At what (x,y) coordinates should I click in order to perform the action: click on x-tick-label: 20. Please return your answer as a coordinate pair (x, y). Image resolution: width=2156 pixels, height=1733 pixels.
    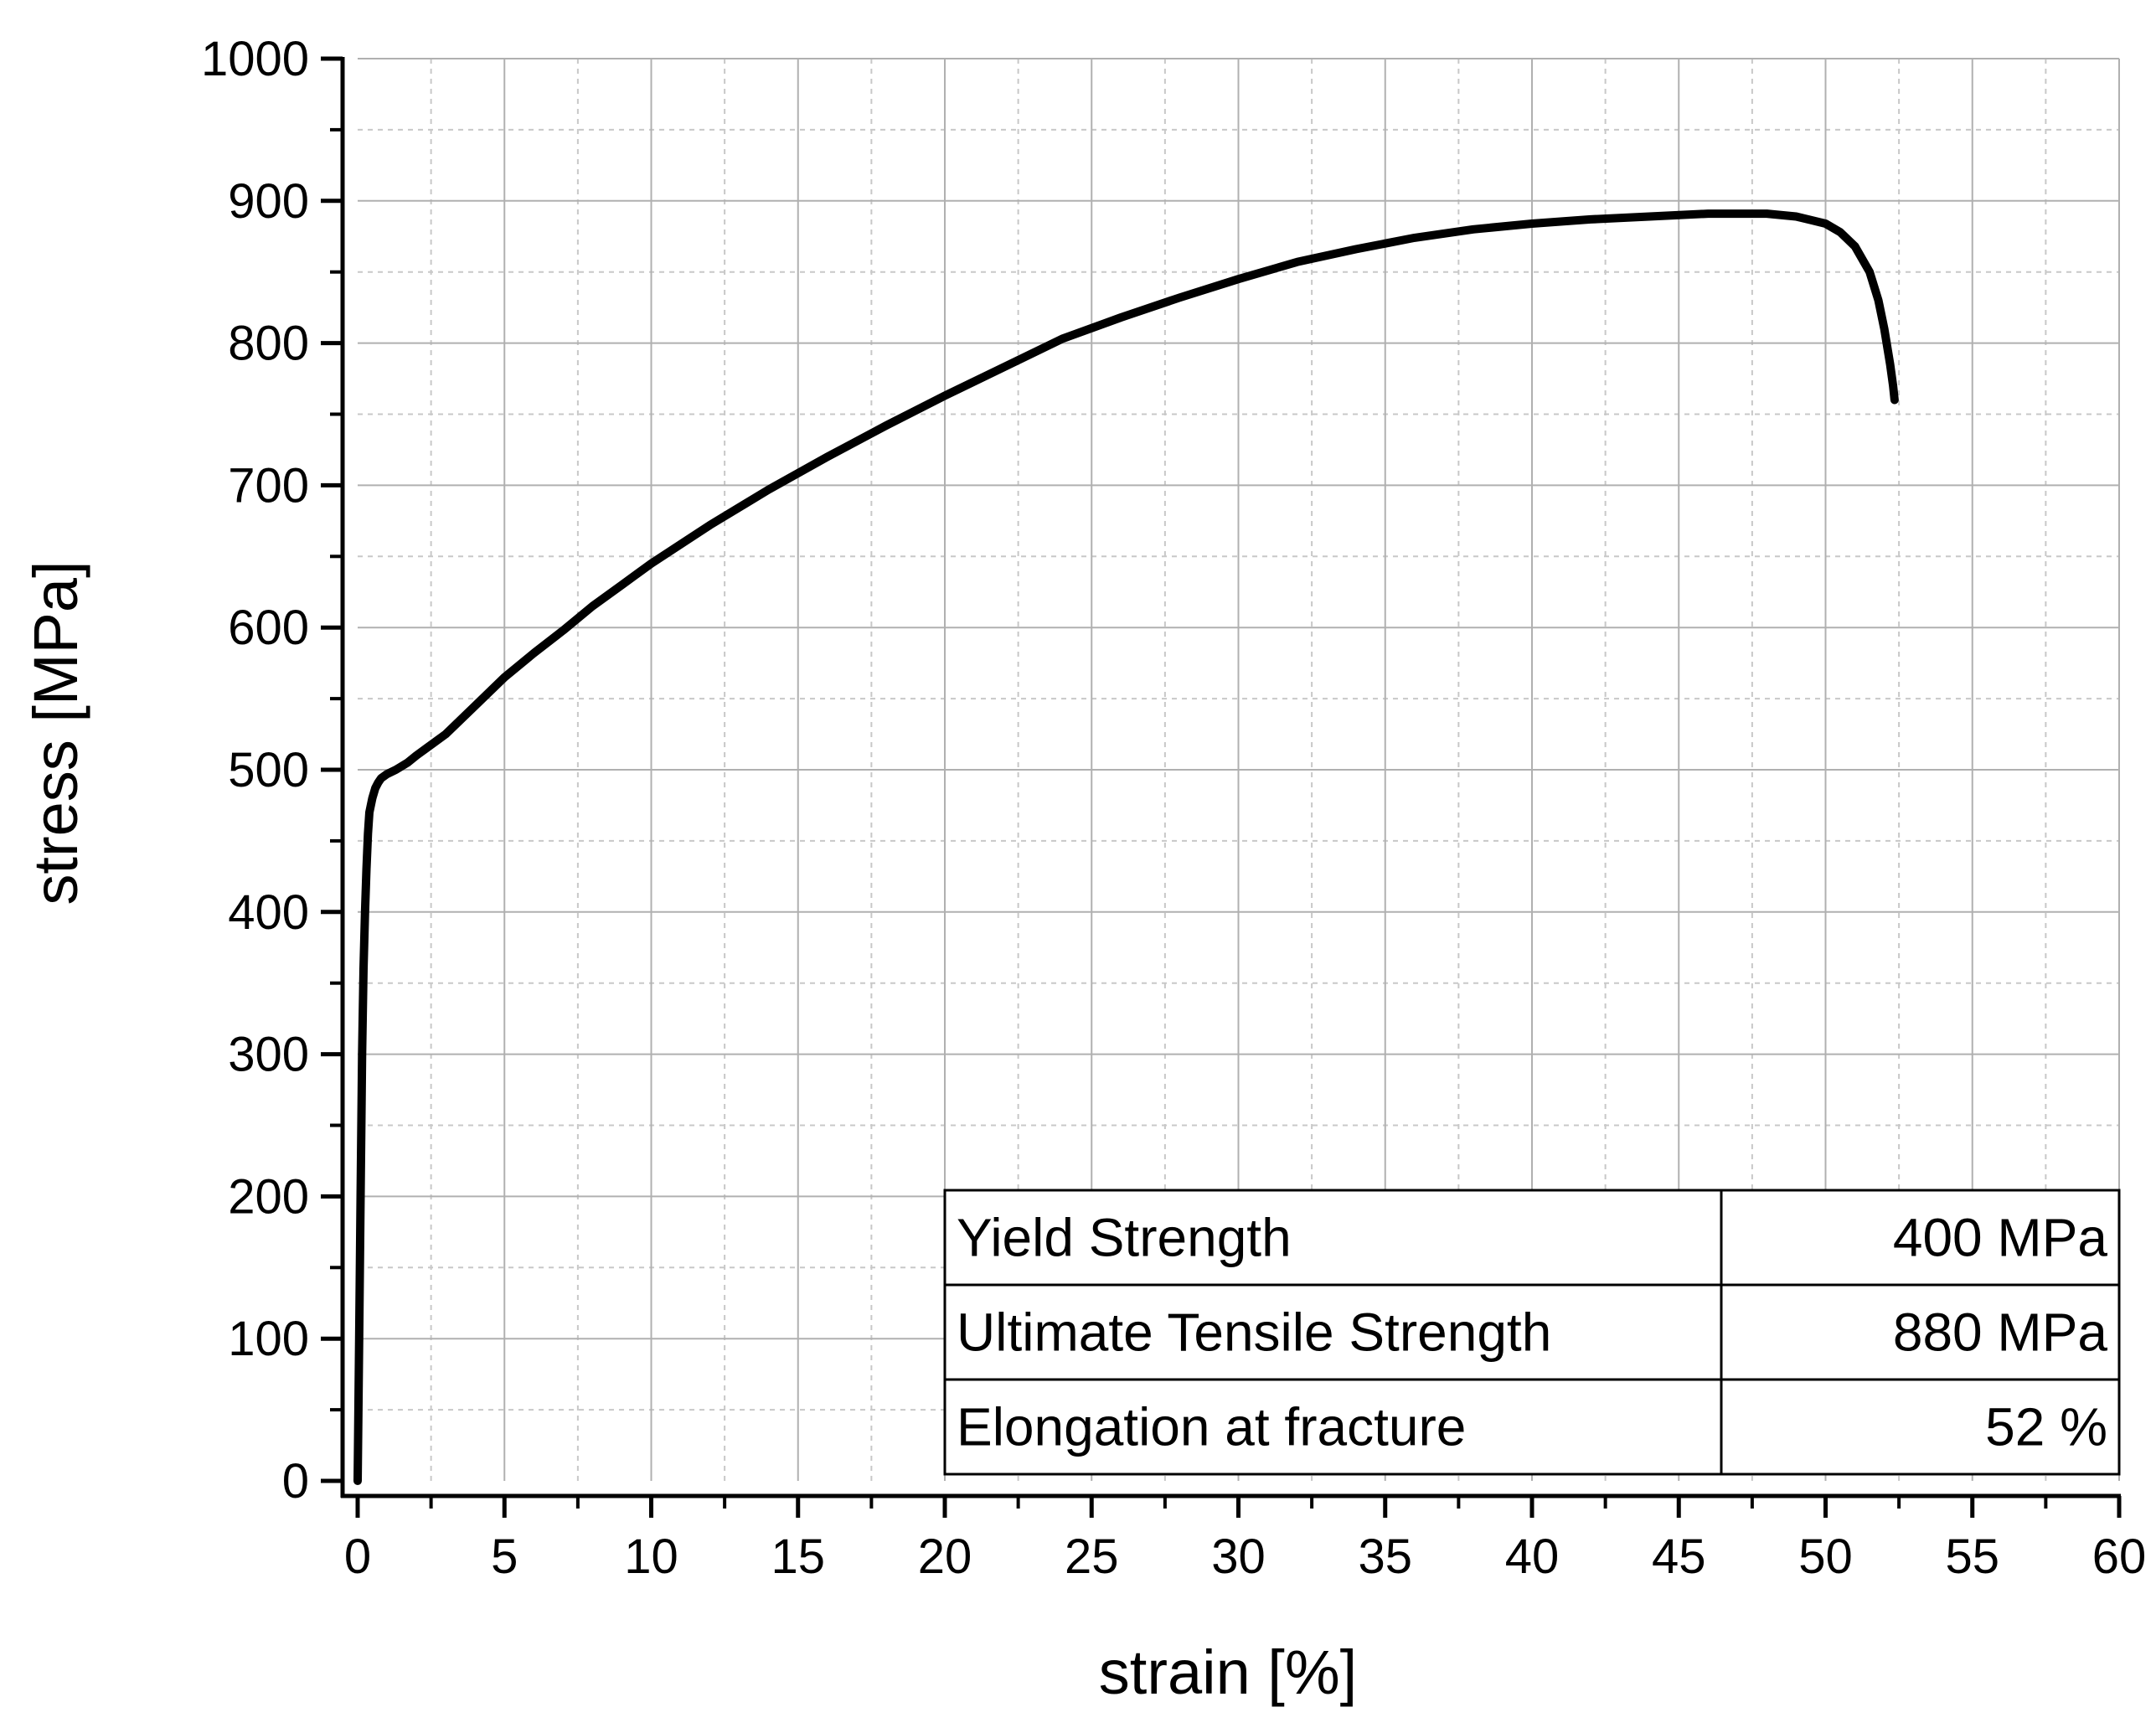
    Looking at the image, I should click on (945, 1557).